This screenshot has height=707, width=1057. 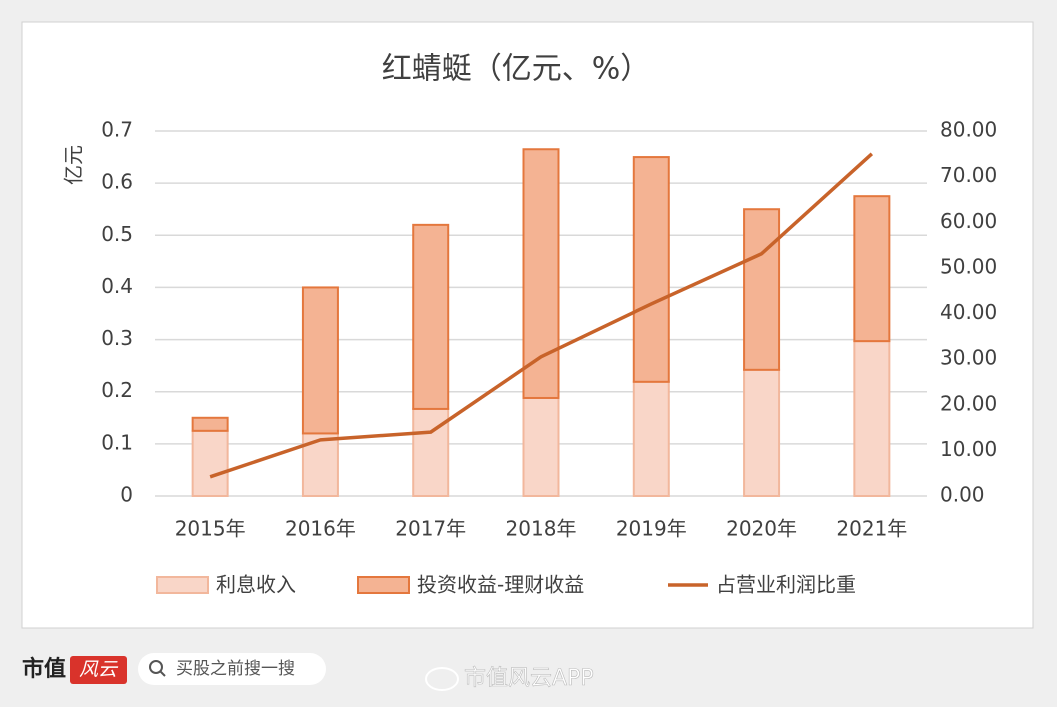 What do you see at coordinates (871, 529) in the screenshot?
I see `x-tick-label: 2021年` at bounding box center [871, 529].